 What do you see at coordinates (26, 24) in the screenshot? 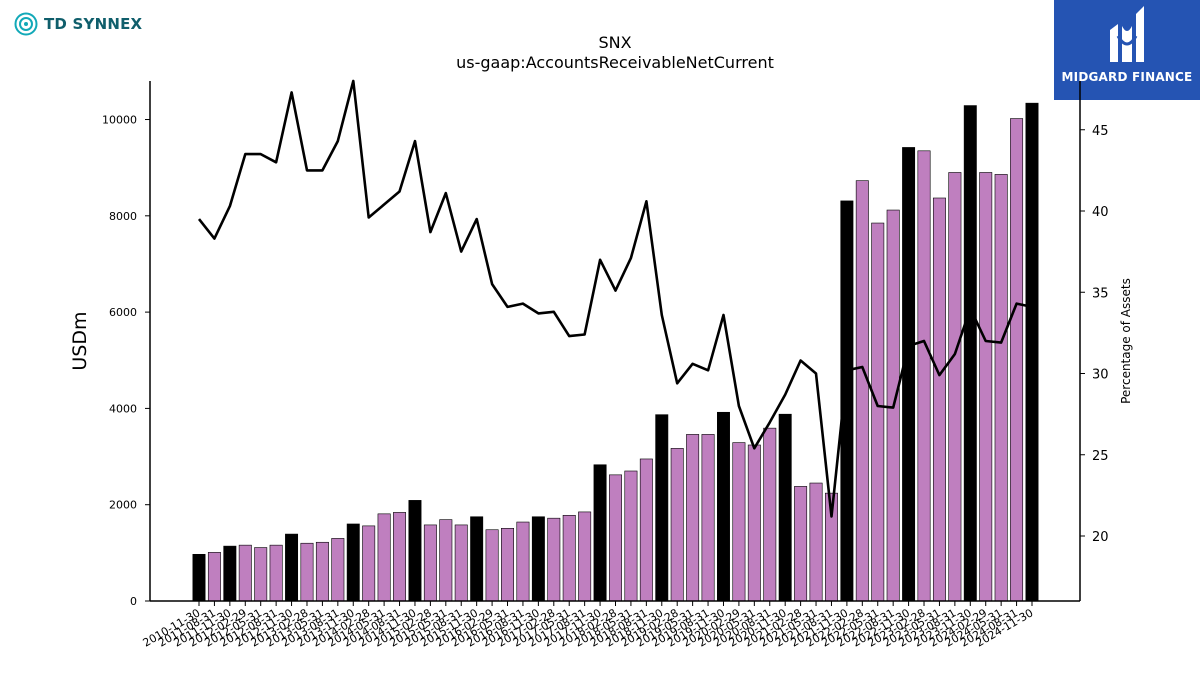
I see `td-synnex-logo-icon` at bounding box center [26, 24].